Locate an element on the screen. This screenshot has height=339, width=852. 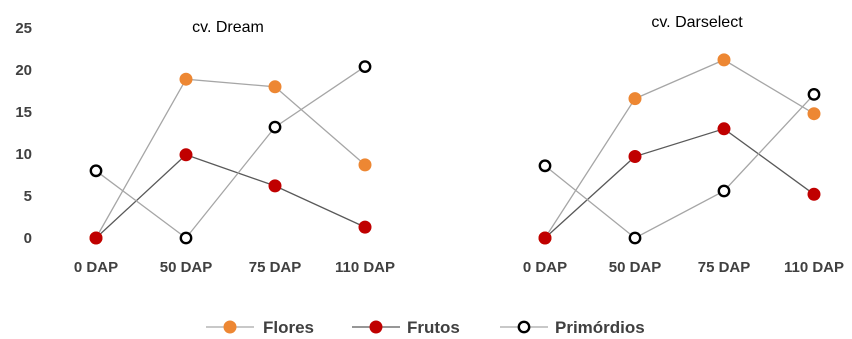
y-tick-label: 20 is located at coordinates (23, 70).